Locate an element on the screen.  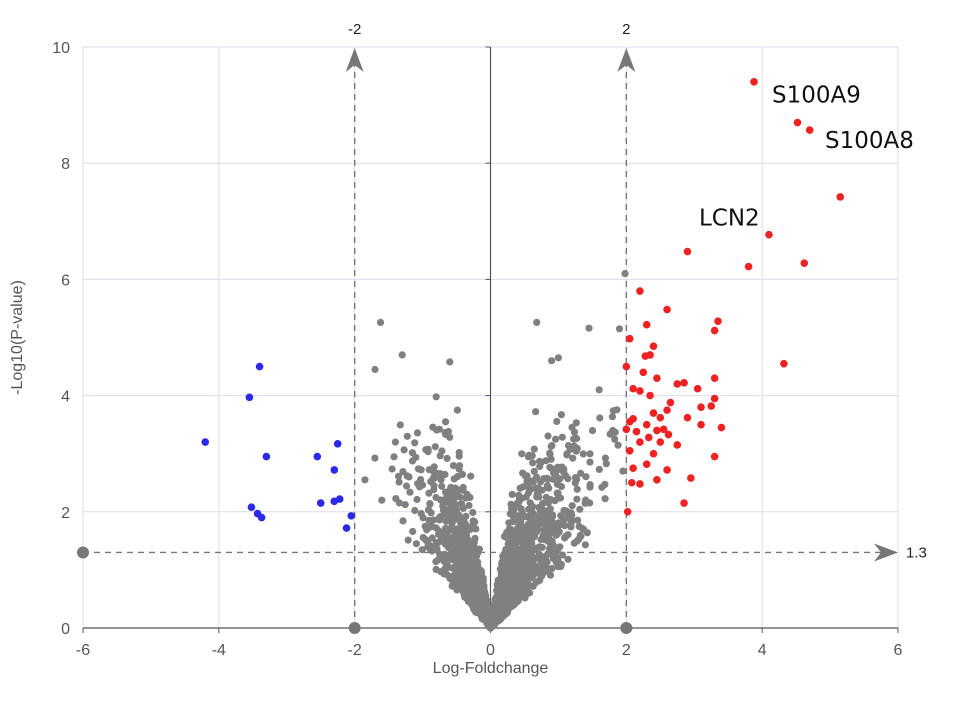
x-tick-label: 0 is located at coordinates (490, 650).